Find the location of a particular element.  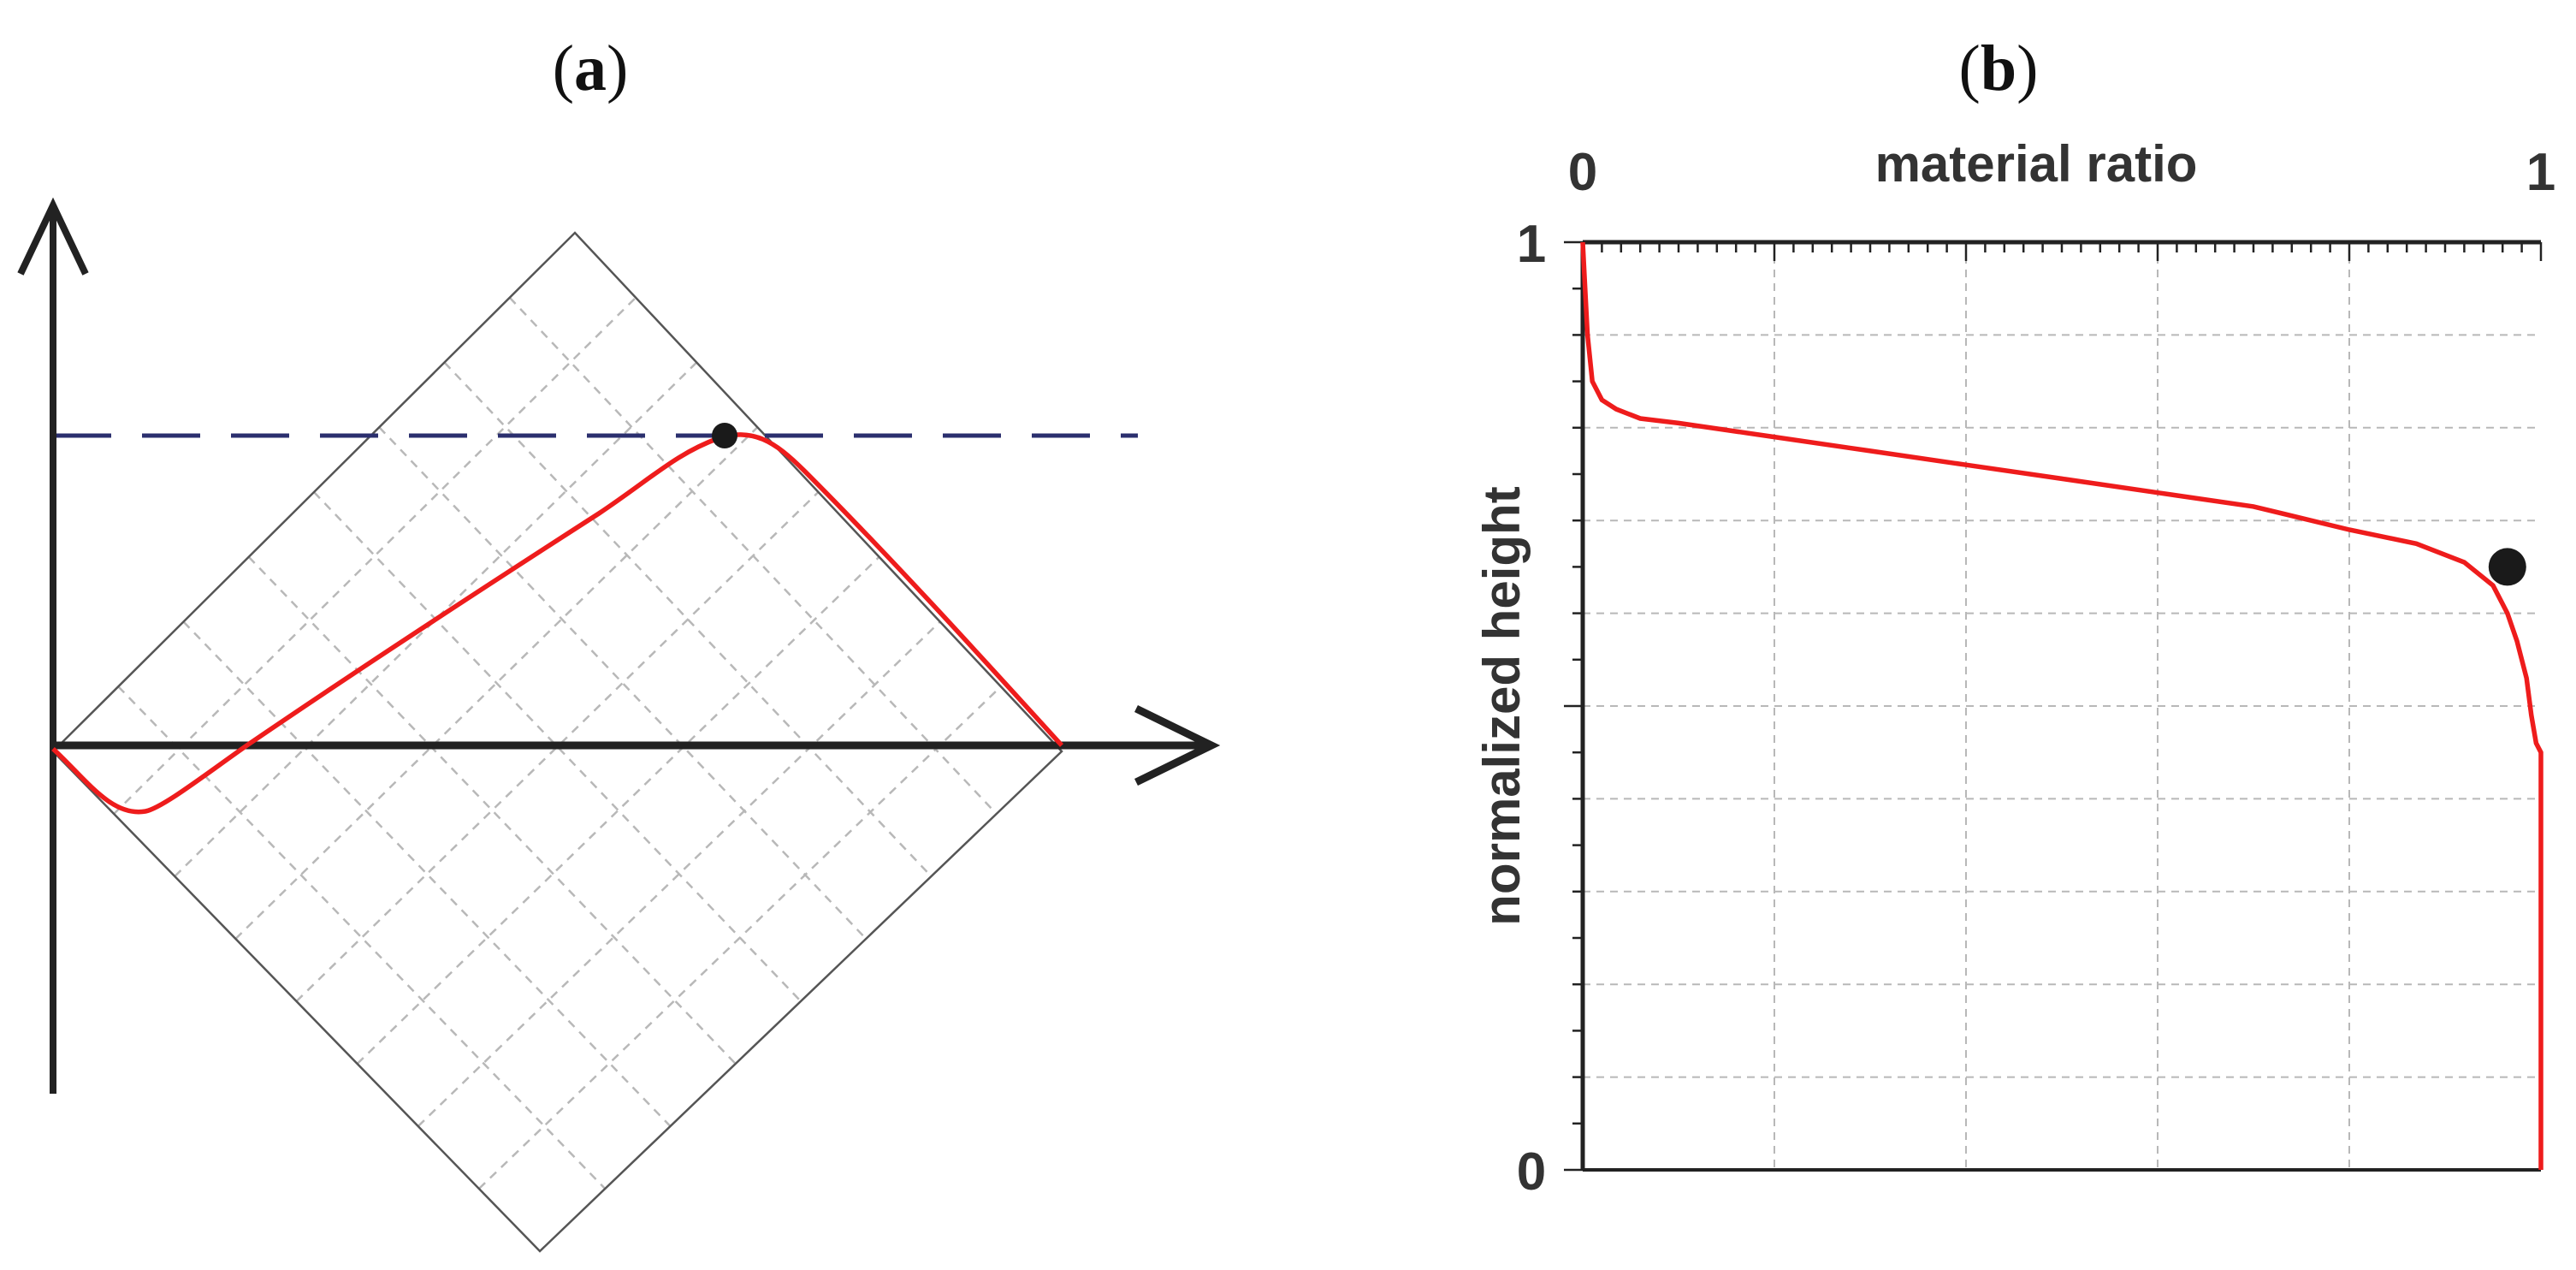

panel-a-peak-marker is located at coordinates (724, 435).